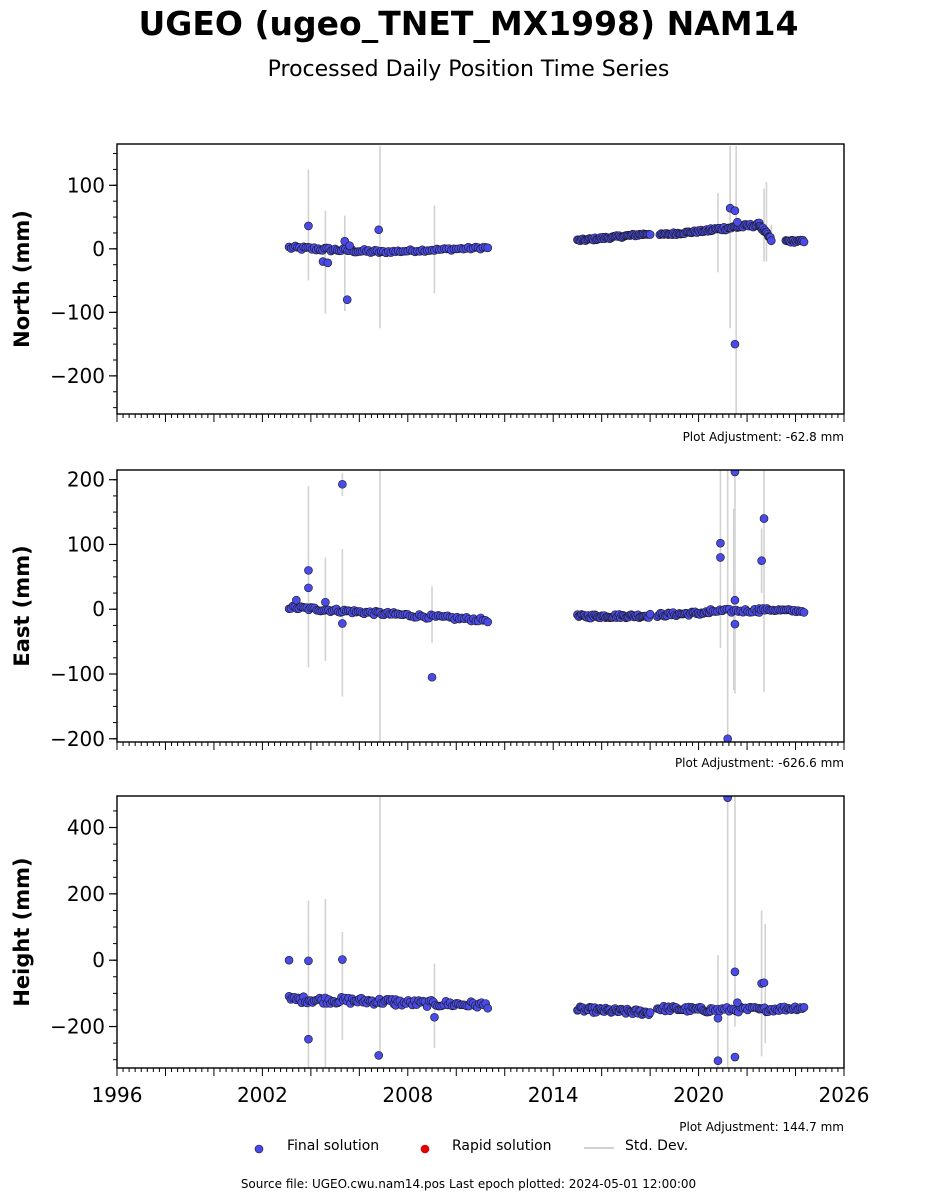 Image resolution: width=937 pixels, height=1200 pixels. Describe the element at coordinates (468, 69) in the screenshot. I see `chart-subtitle: Processed Daily Position Time Series` at that location.